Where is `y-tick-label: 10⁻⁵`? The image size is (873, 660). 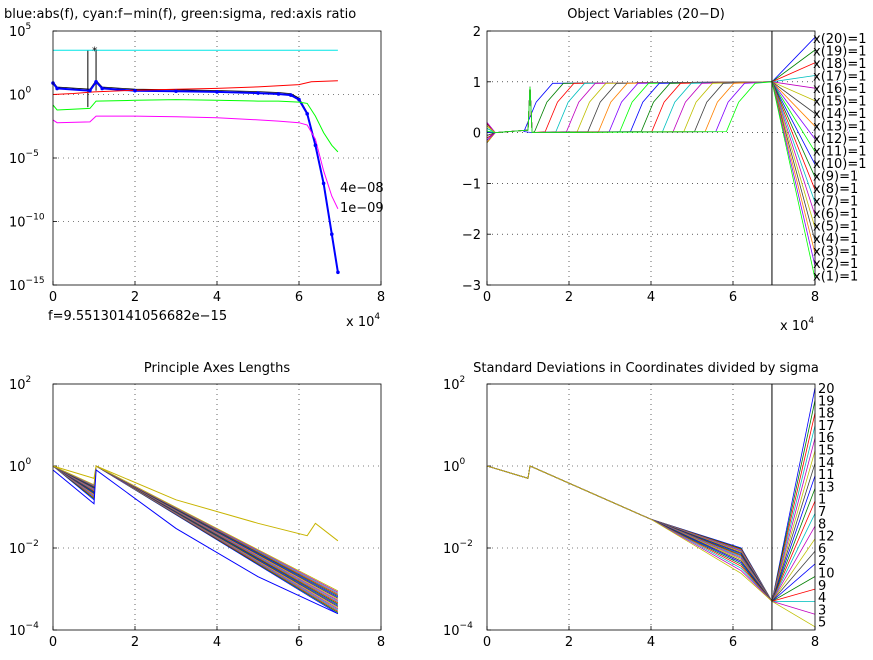
y-tick-label: 10⁻⁵ is located at coordinates (24, 158).